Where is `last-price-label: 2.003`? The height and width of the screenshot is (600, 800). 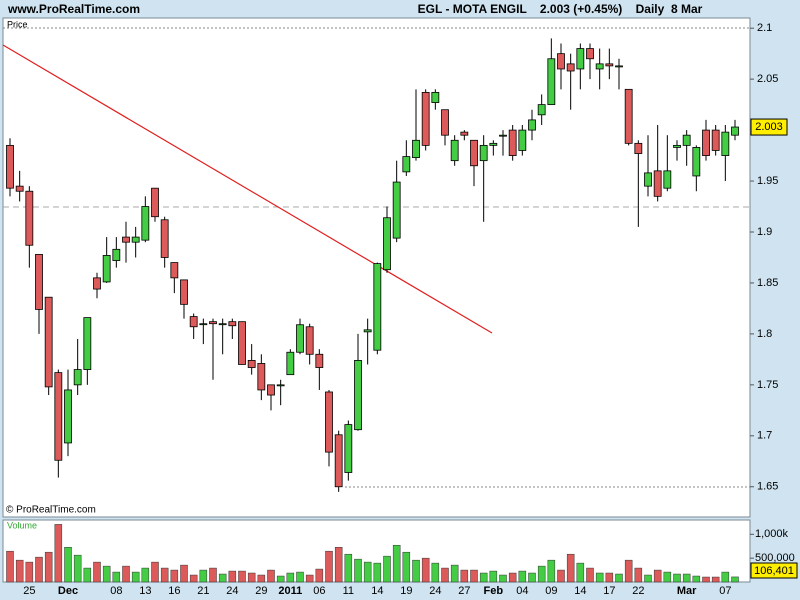 last-price-label: 2.003 is located at coordinates (769, 127).